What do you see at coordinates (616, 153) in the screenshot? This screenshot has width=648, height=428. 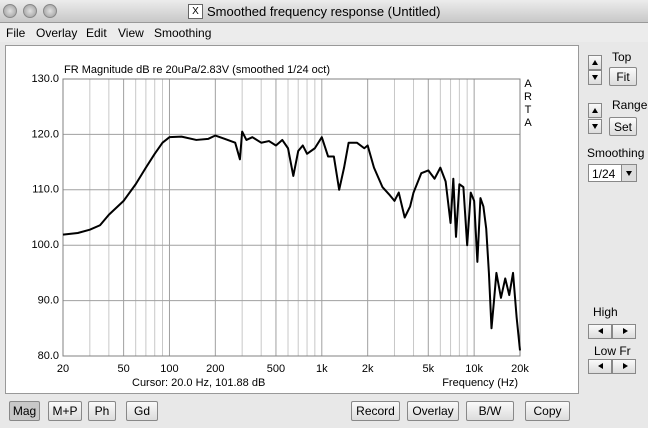 I see `label: Smoothing` at bounding box center [616, 153].